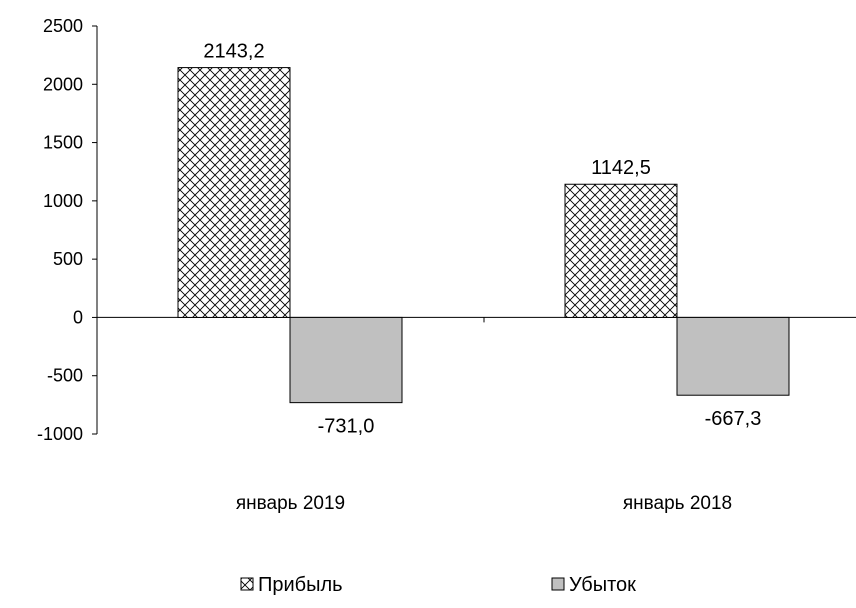  What do you see at coordinates (60, 434) in the screenshot?
I see `y-tick-label: -1000` at bounding box center [60, 434].